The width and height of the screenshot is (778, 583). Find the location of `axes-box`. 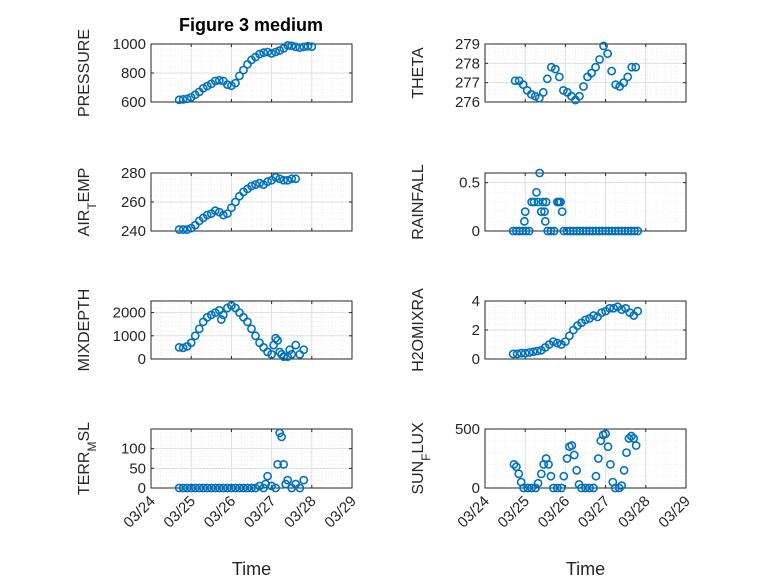

axes-box is located at coordinates (585, 73).